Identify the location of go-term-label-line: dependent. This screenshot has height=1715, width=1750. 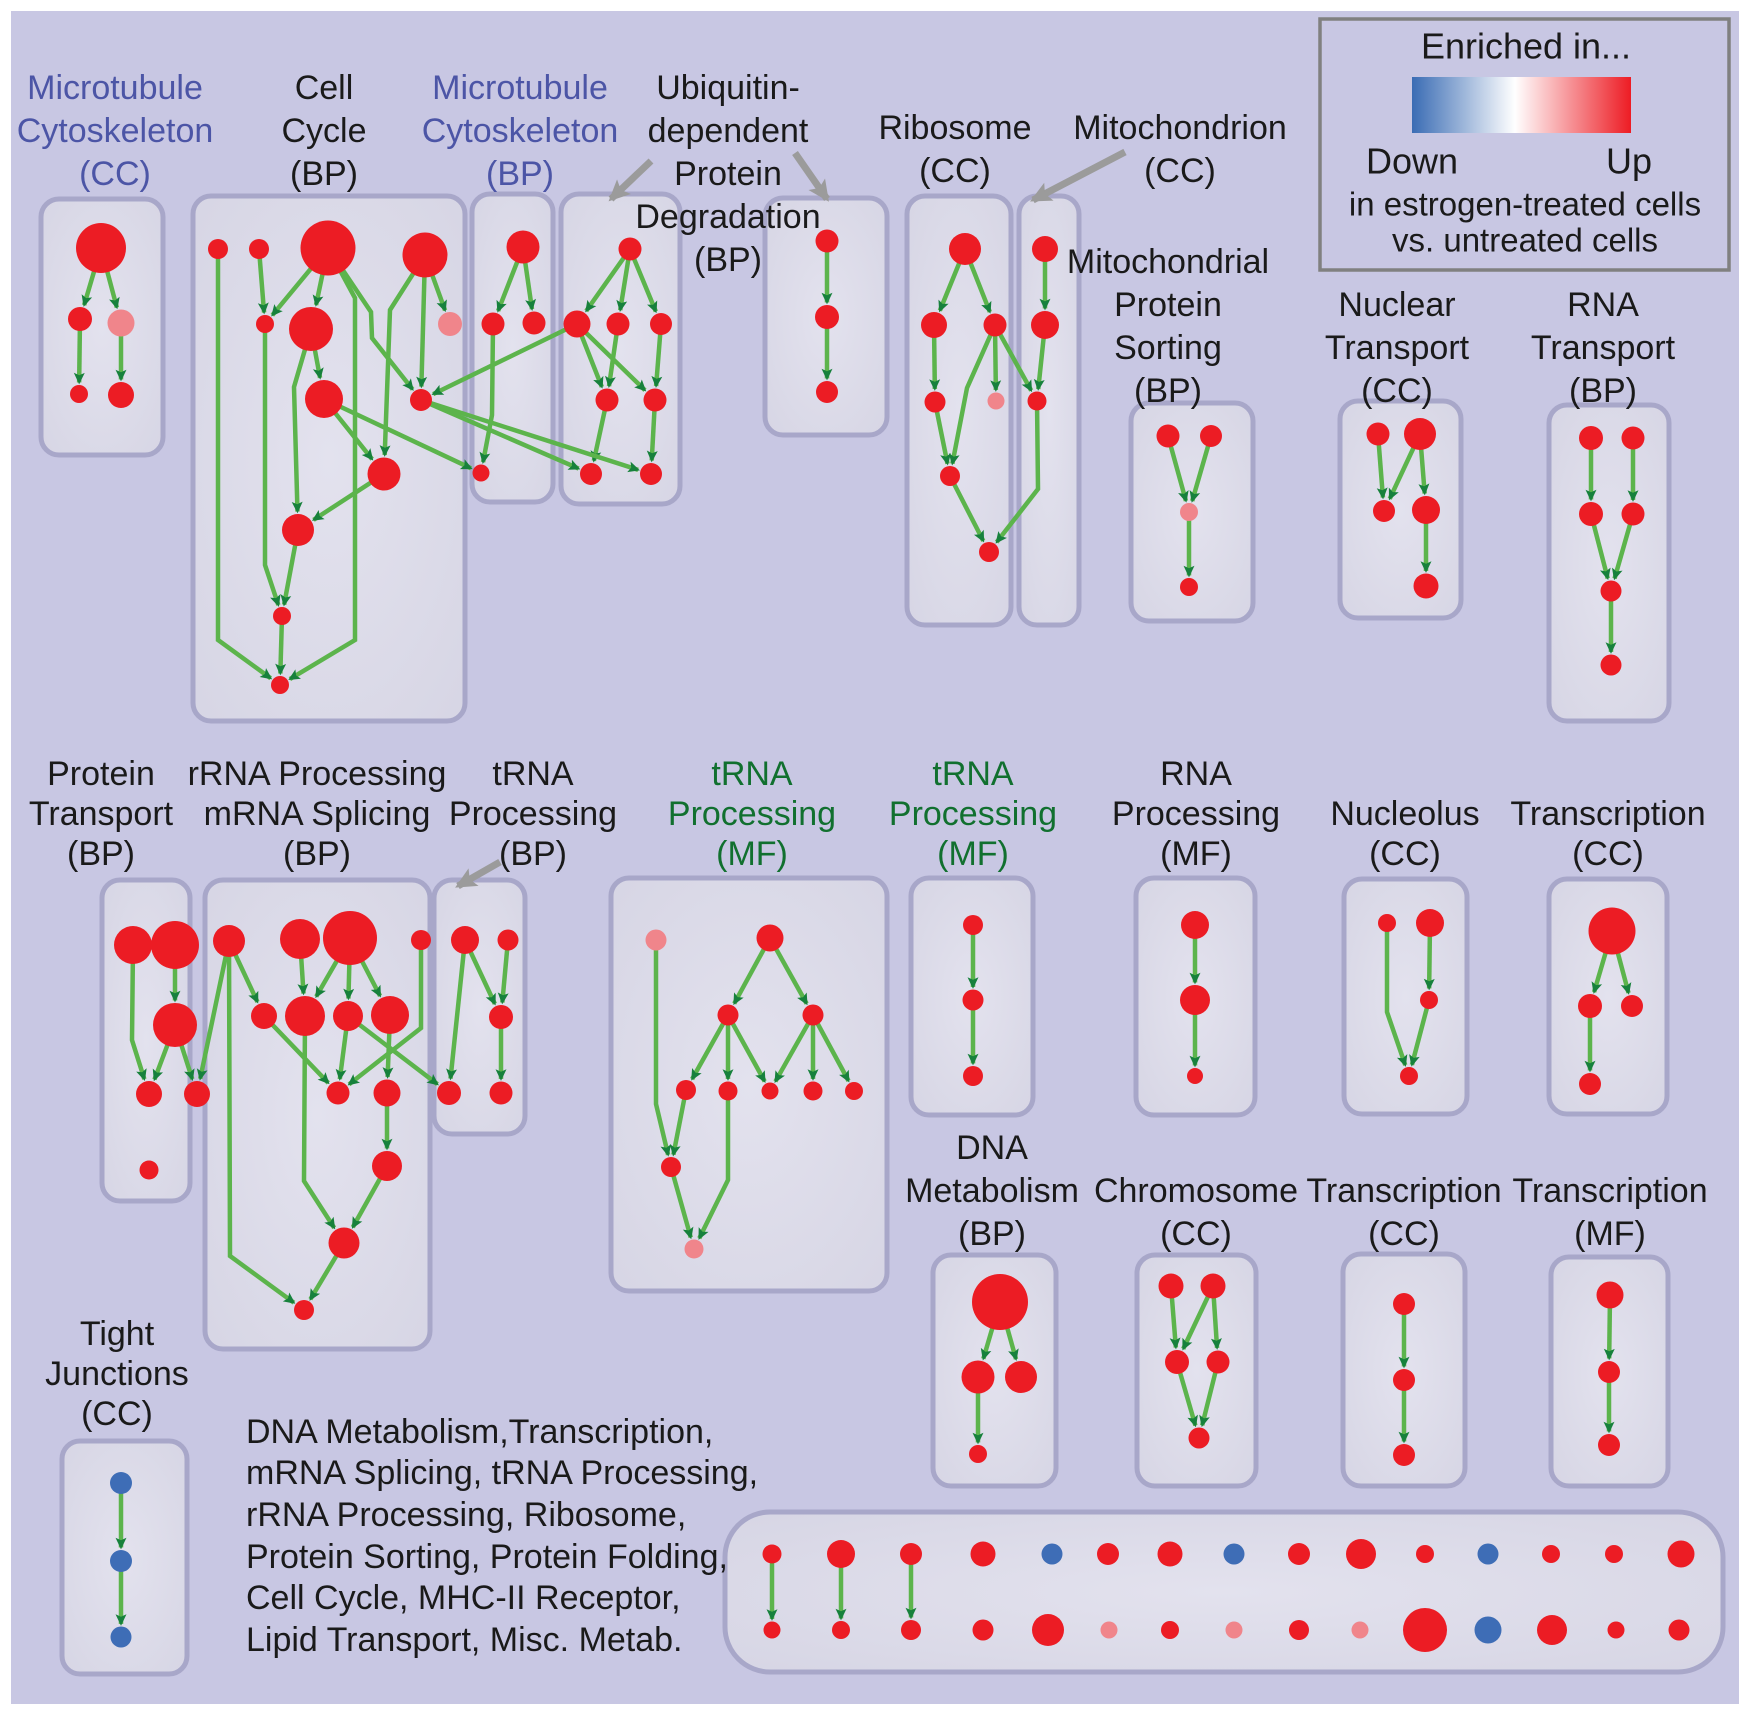
(728, 131).